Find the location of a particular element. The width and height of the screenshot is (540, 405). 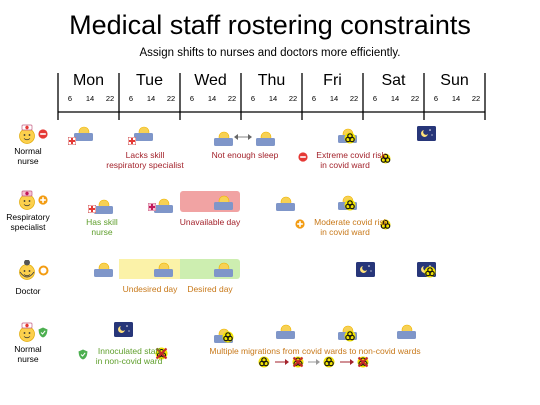

note-extreme-risk: Extreme covid risk in covid ward is located at coordinates (345, 160).